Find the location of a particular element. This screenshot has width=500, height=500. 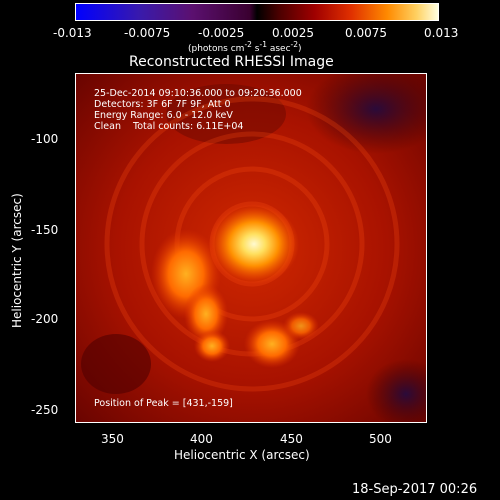

peak-position: Position of Peak = [431,-159] is located at coordinates (163, 403).